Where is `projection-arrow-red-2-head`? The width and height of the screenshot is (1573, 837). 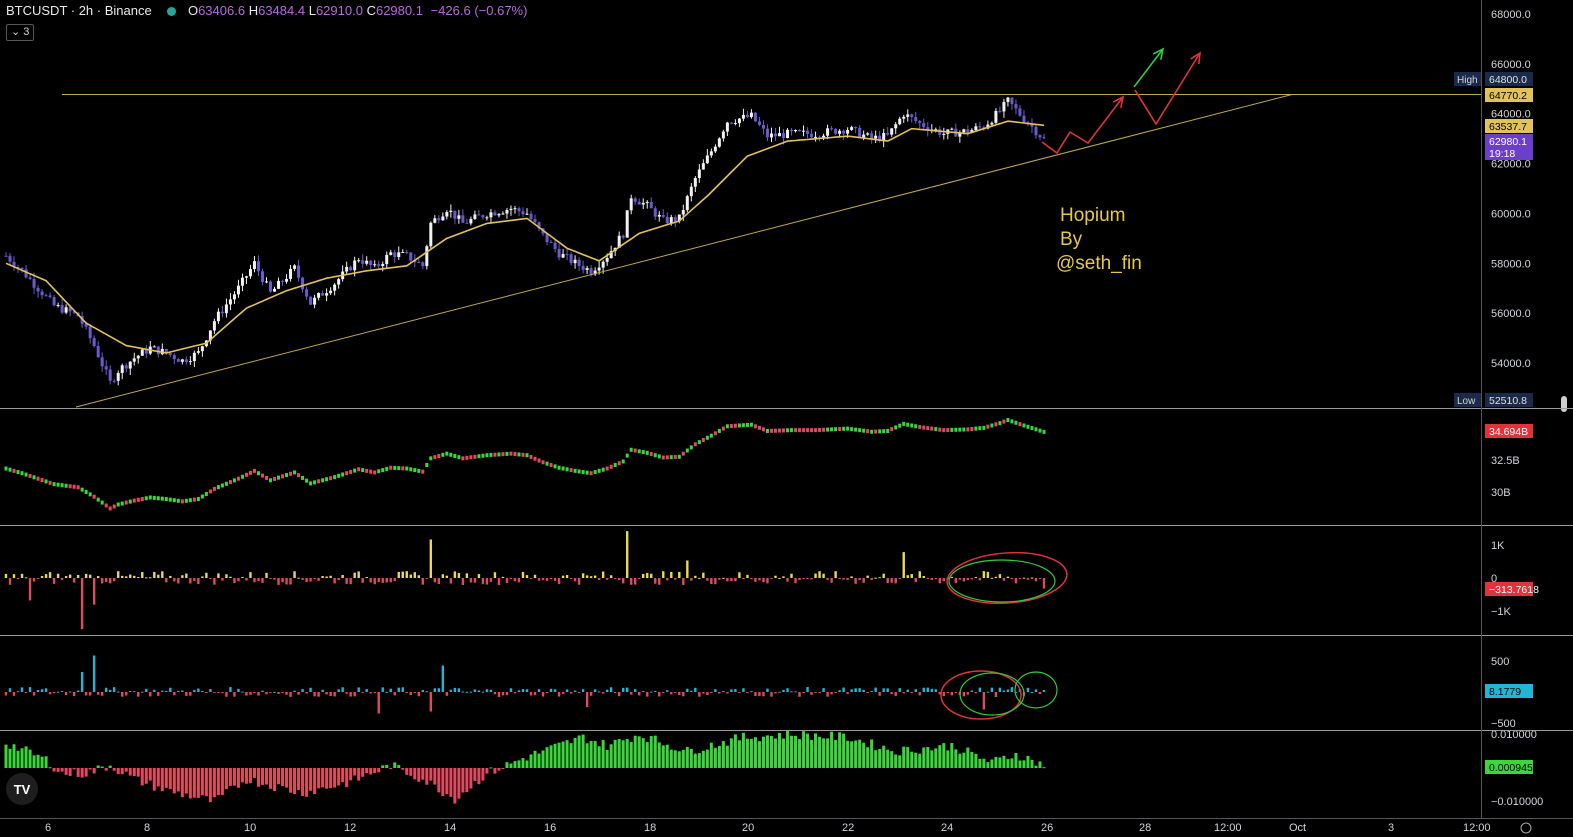 projection-arrow-red-2-head is located at coordinates (1195, 58).